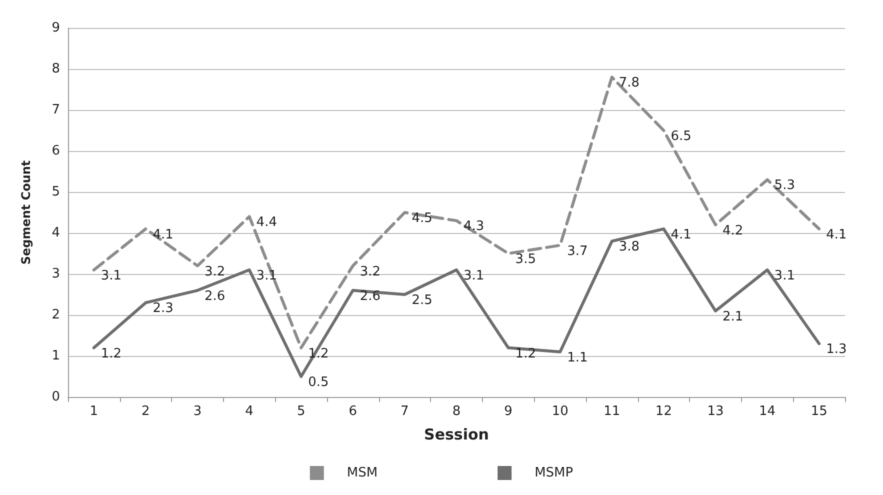  I want to click on x-tick-label: 10, so click(560, 411).